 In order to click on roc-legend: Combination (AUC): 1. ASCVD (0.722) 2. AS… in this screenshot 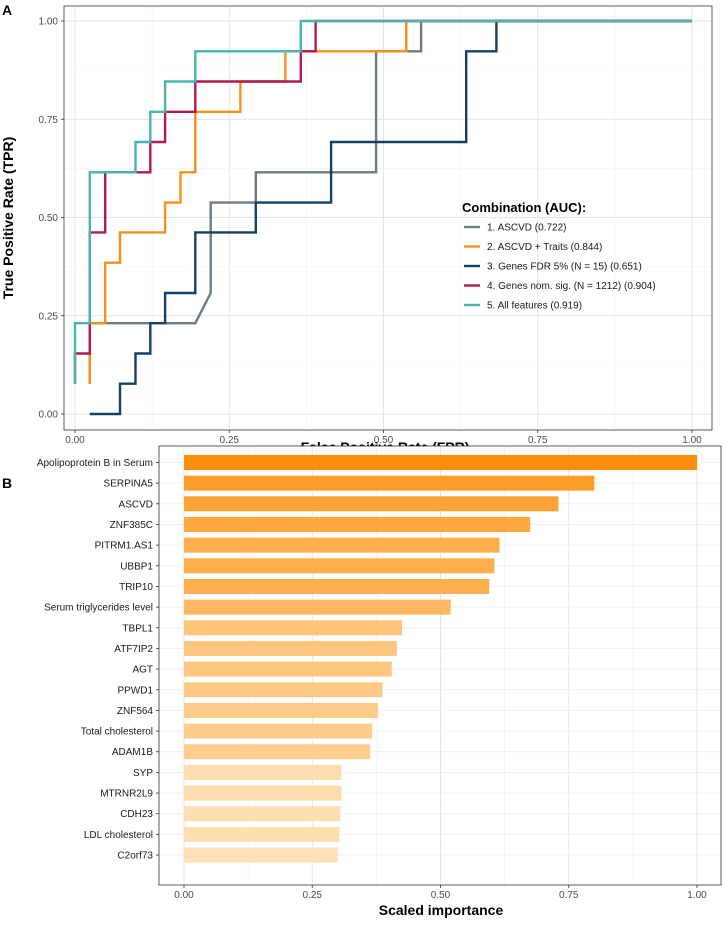, I will do `click(559, 256)`.